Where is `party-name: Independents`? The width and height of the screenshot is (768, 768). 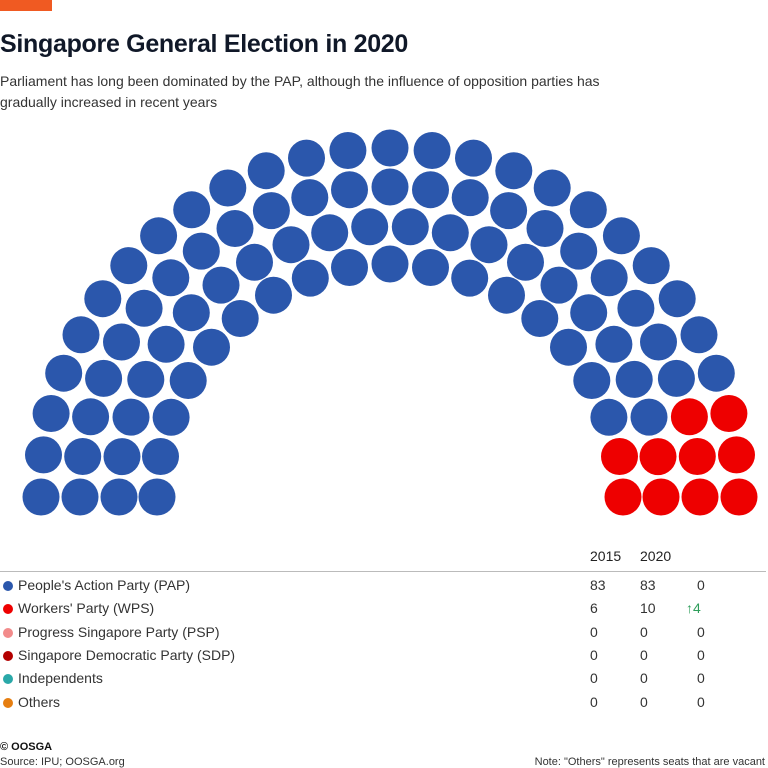
party-name: Independents is located at coordinates (60, 678).